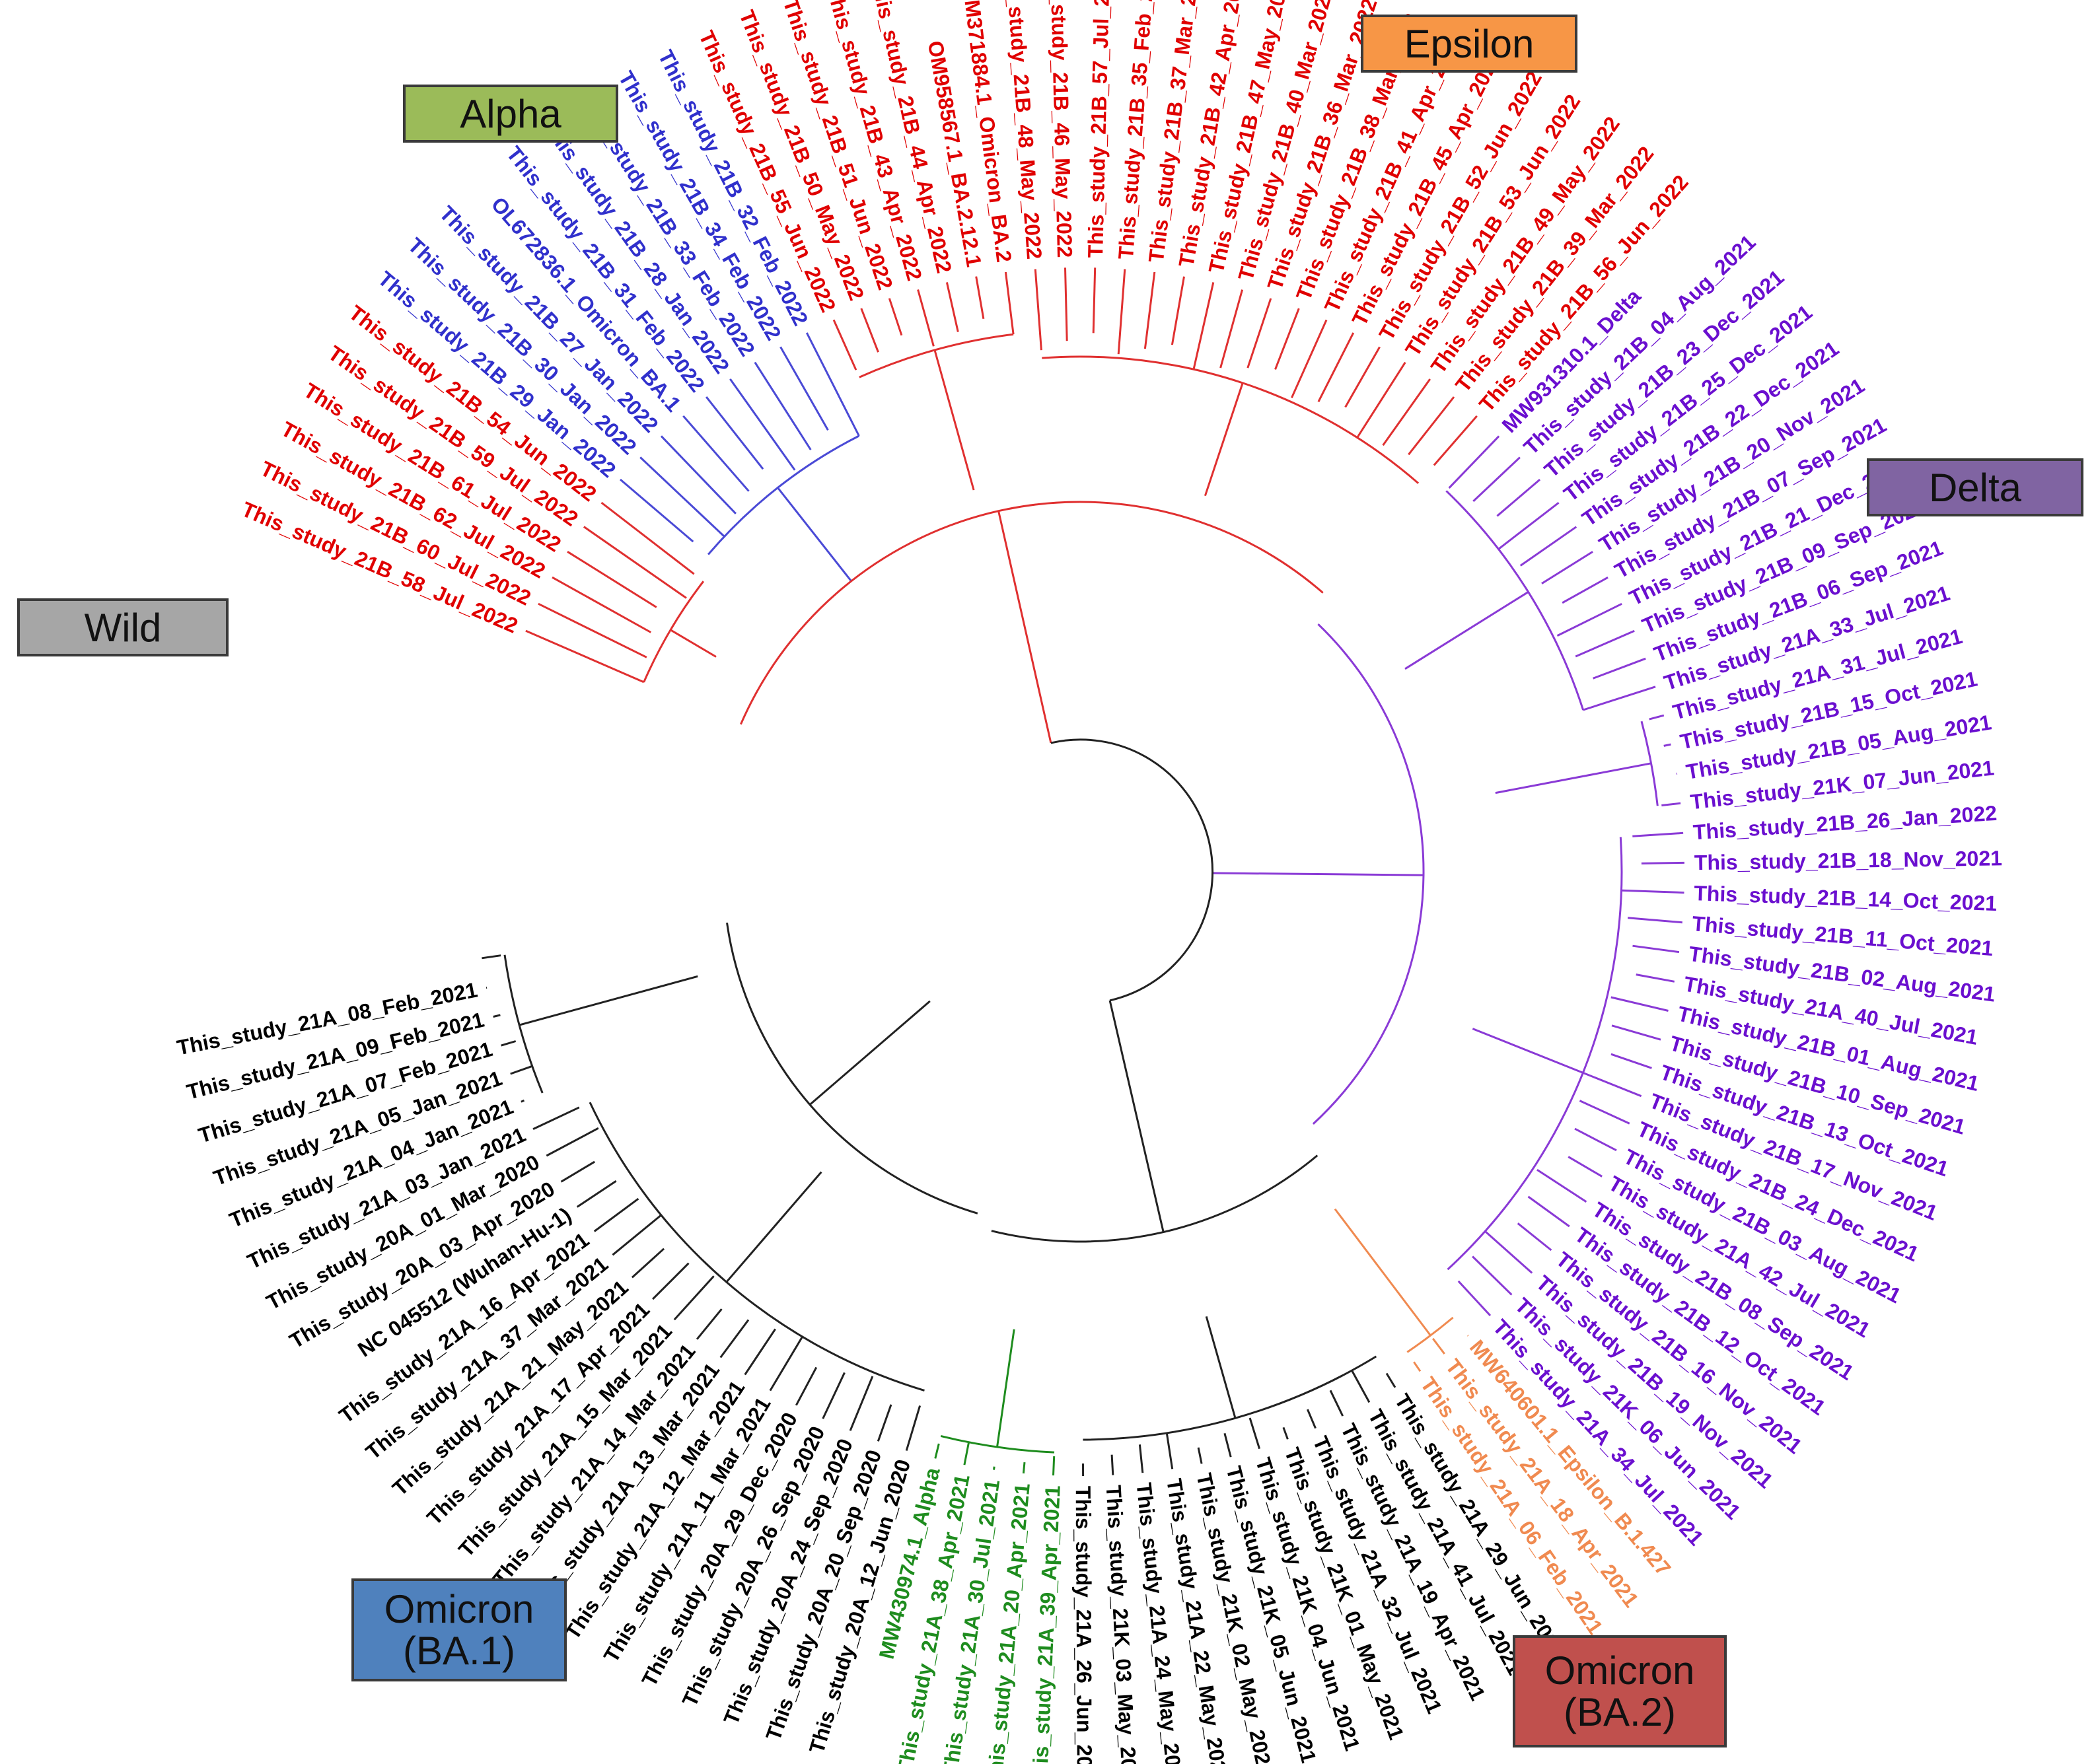  I want to click on clade-arc-delta-b, so click(1649, 763).